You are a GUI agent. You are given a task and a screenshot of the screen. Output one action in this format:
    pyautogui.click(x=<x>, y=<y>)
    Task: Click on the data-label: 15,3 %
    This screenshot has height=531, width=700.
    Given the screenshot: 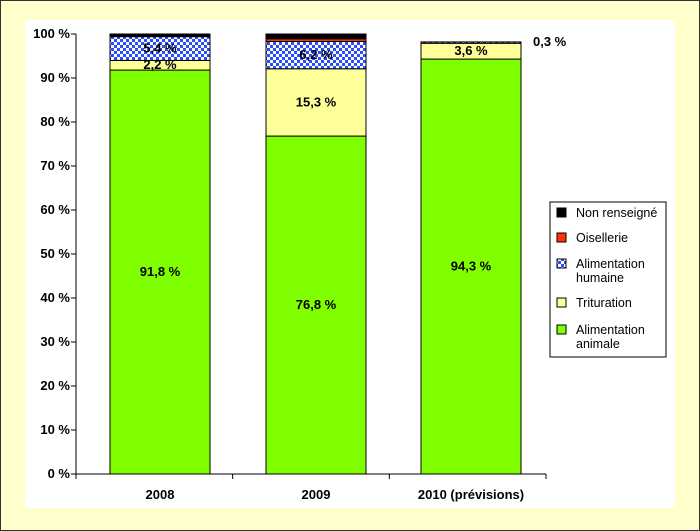 What is the action you would take?
    pyautogui.click(x=316, y=101)
    